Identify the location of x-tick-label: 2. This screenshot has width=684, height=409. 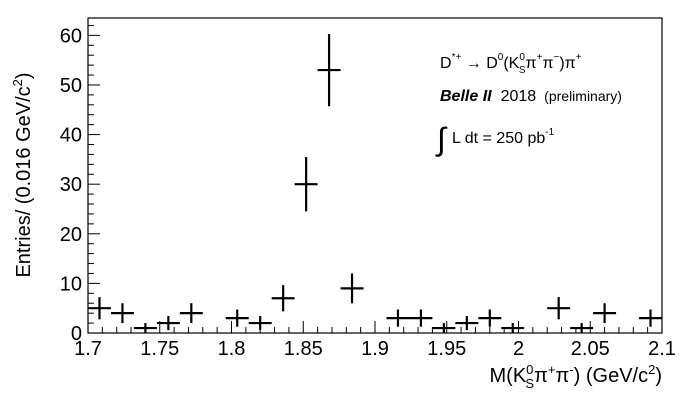
(518, 349).